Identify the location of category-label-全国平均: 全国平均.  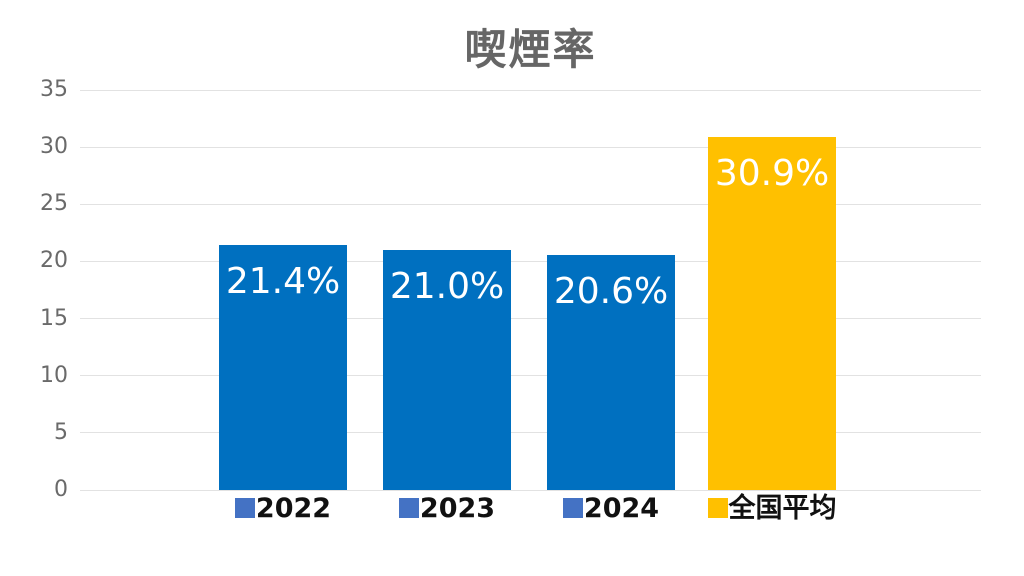
(772, 509).